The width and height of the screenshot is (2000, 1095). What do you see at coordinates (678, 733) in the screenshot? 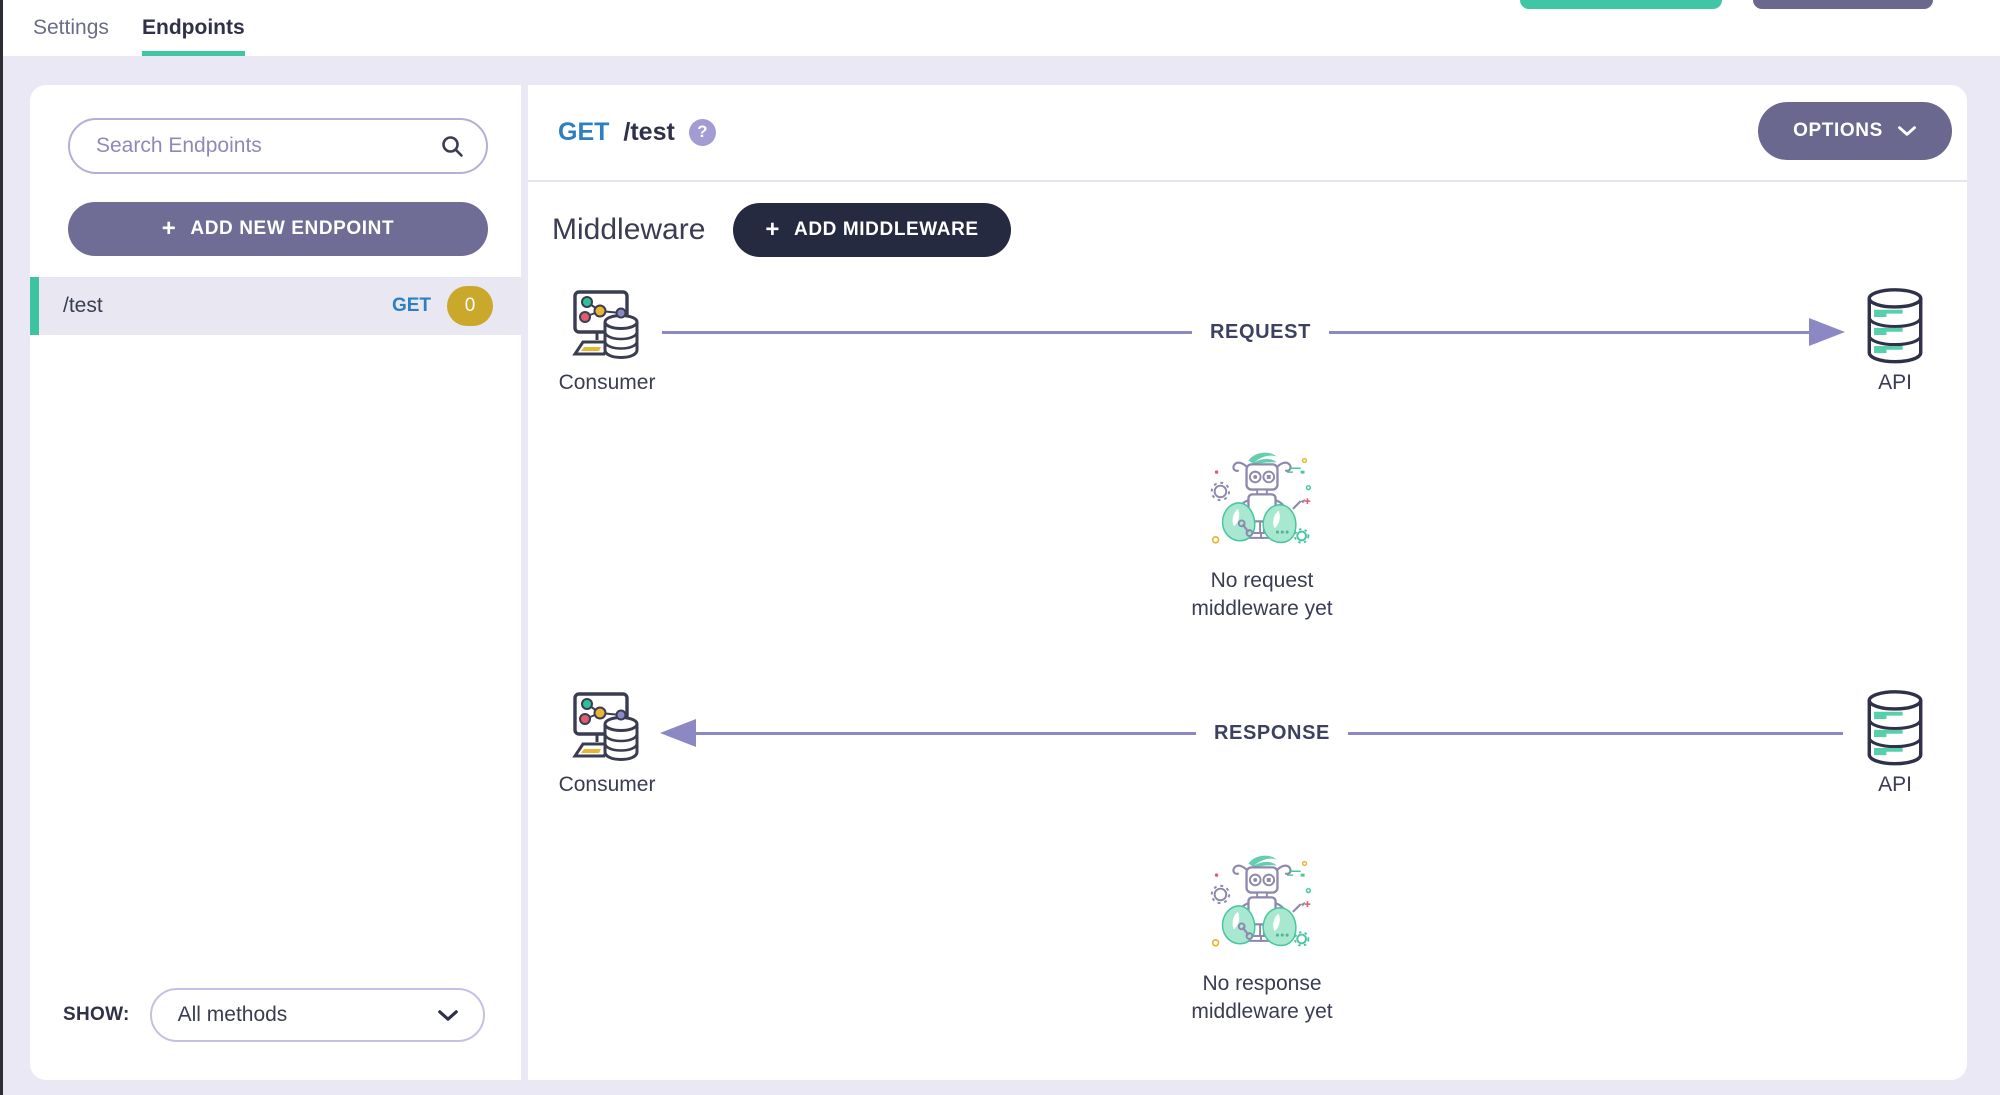
I see `arrow-left-icon` at bounding box center [678, 733].